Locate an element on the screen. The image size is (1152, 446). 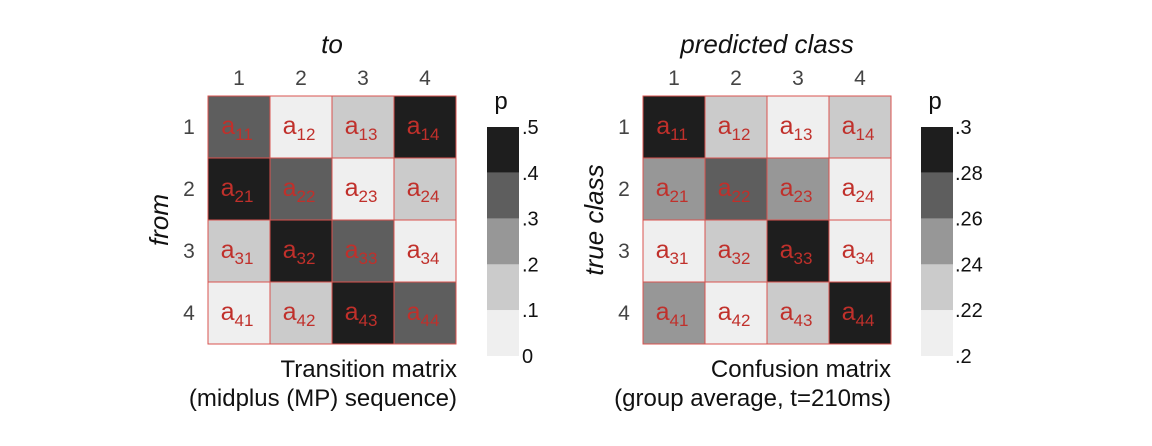
row-tick-label: 1 is located at coordinates (189, 127).